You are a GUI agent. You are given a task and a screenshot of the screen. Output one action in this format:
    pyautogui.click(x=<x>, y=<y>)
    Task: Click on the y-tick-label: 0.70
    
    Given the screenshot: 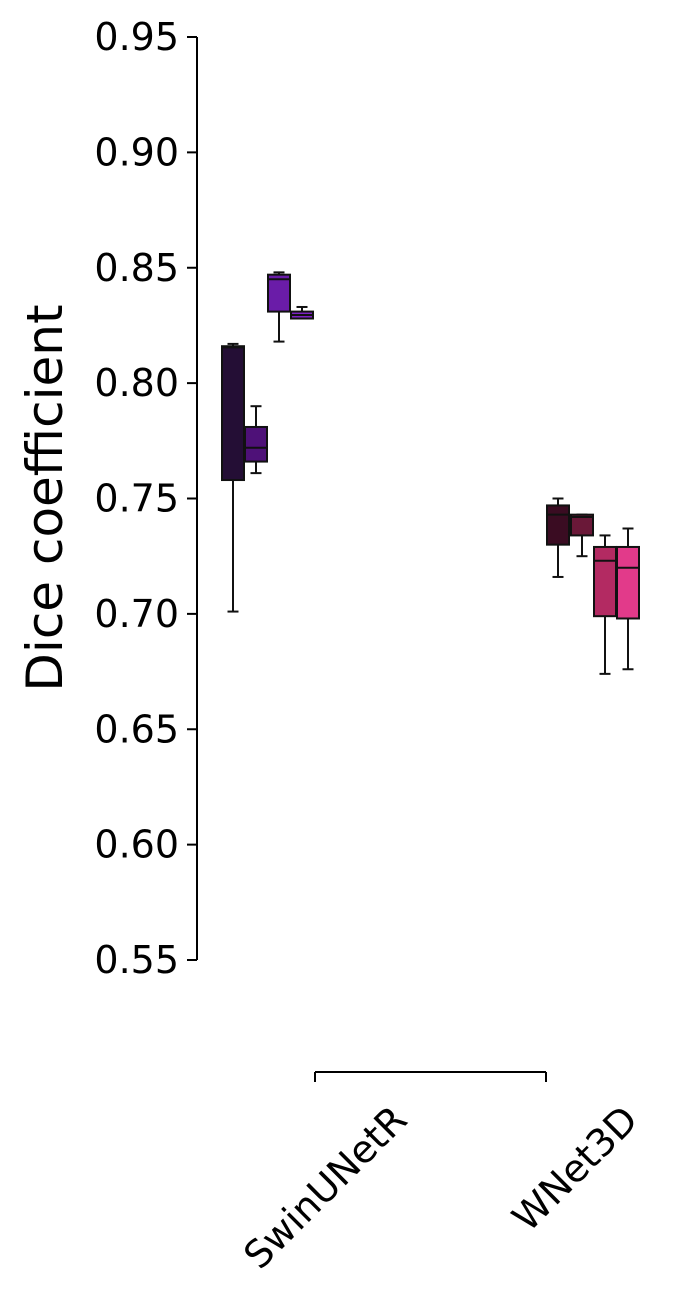 What is the action you would take?
    pyautogui.click(x=136, y=614)
    